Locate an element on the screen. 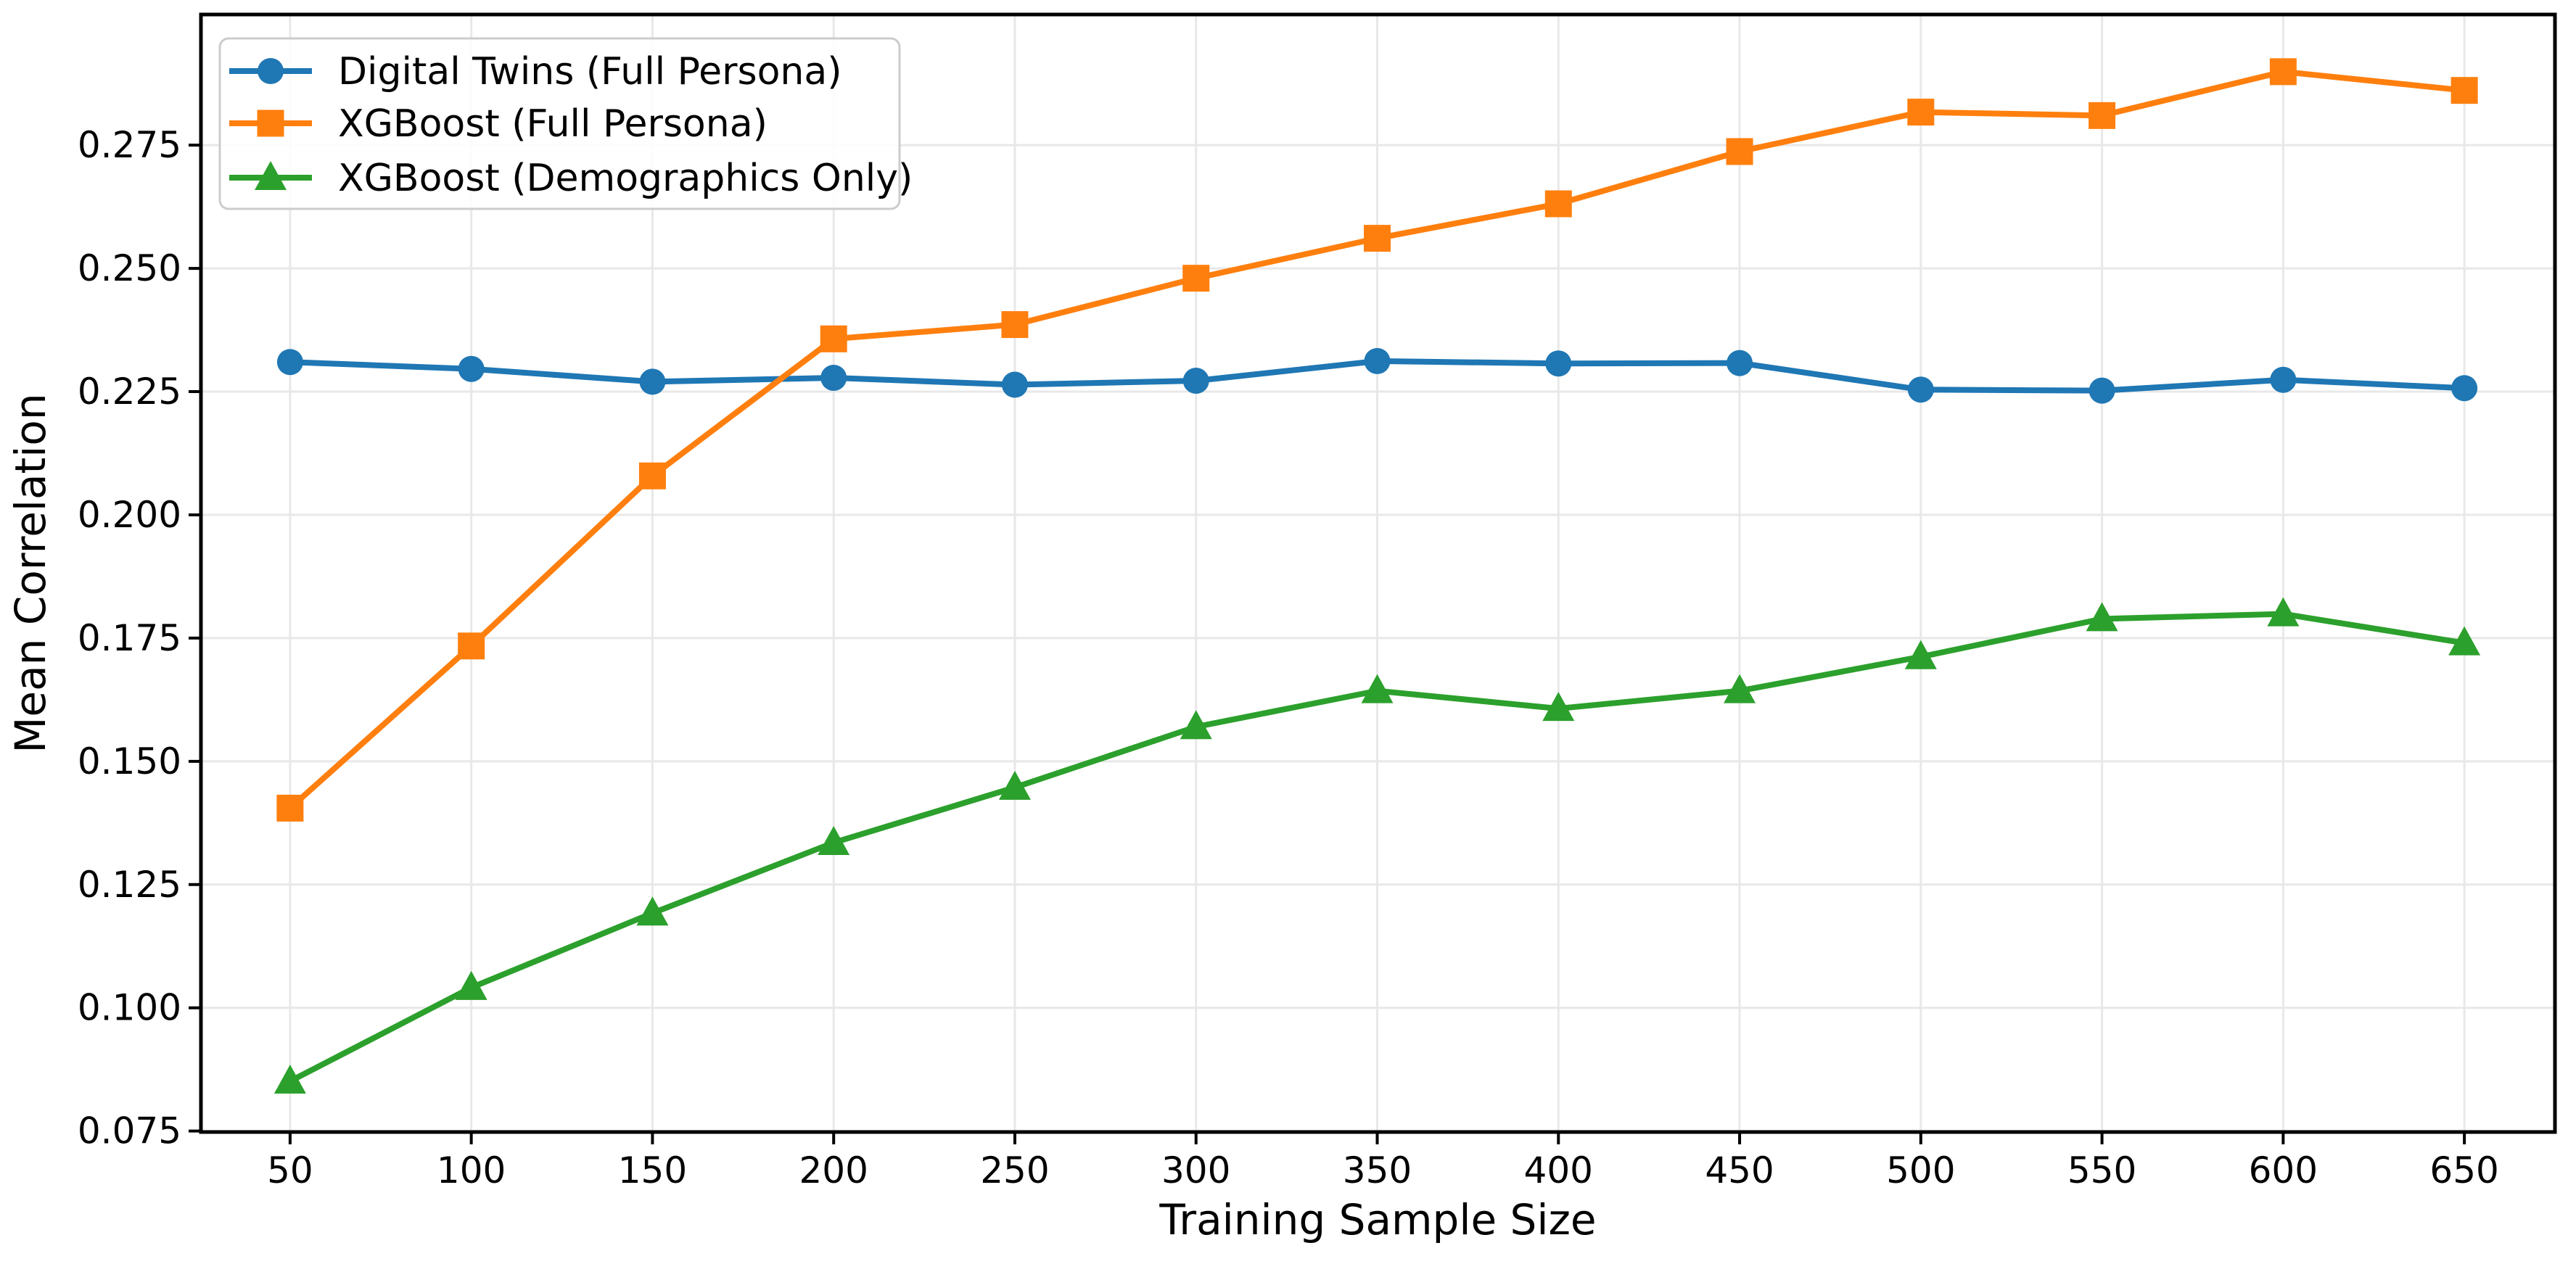 The width and height of the screenshot is (2576, 1264). x-tick-label: 450 is located at coordinates (1739, 1170).